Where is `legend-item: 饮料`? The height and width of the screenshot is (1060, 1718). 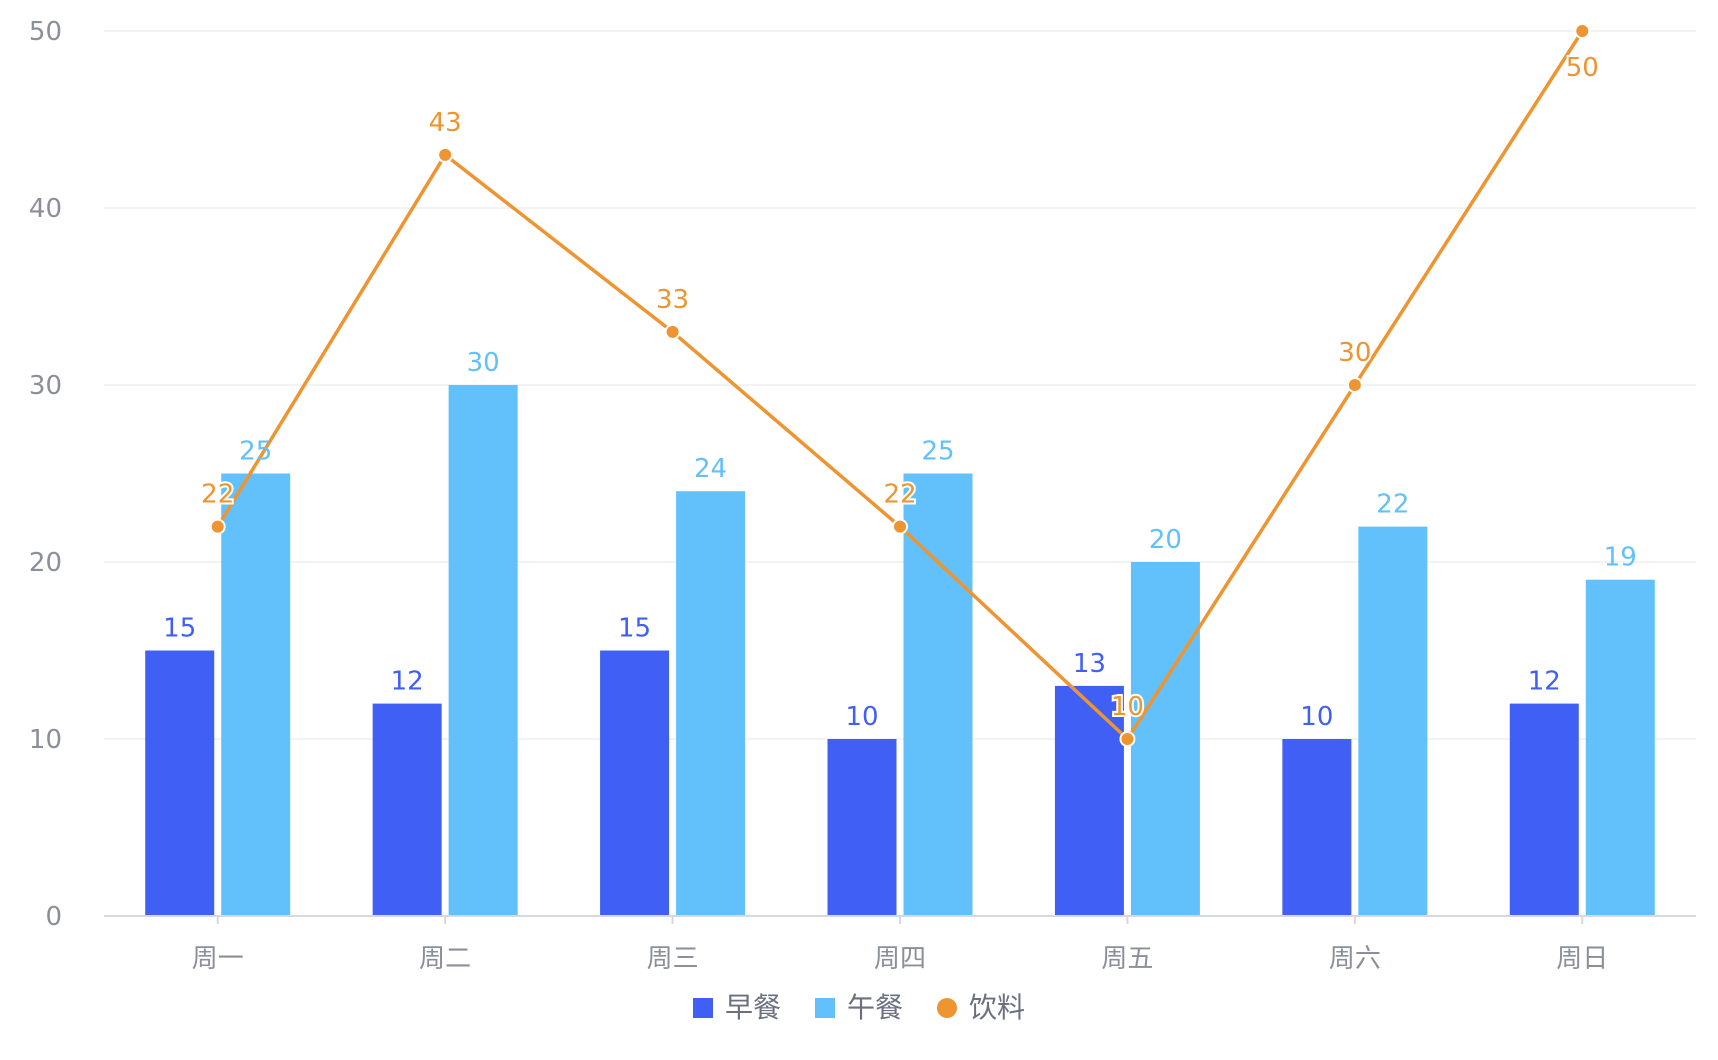 legend-item: 饮料 is located at coordinates (981, 1007).